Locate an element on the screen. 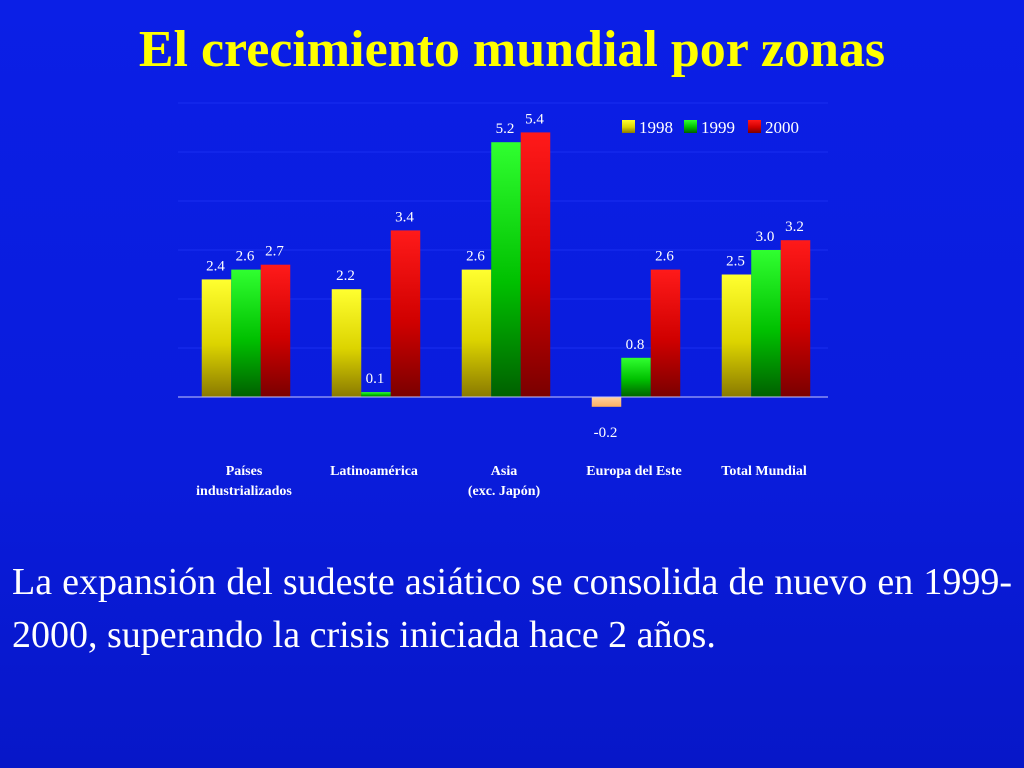 The image size is (1024, 768). data-label: 5.2 is located at coordinates (505, 129).